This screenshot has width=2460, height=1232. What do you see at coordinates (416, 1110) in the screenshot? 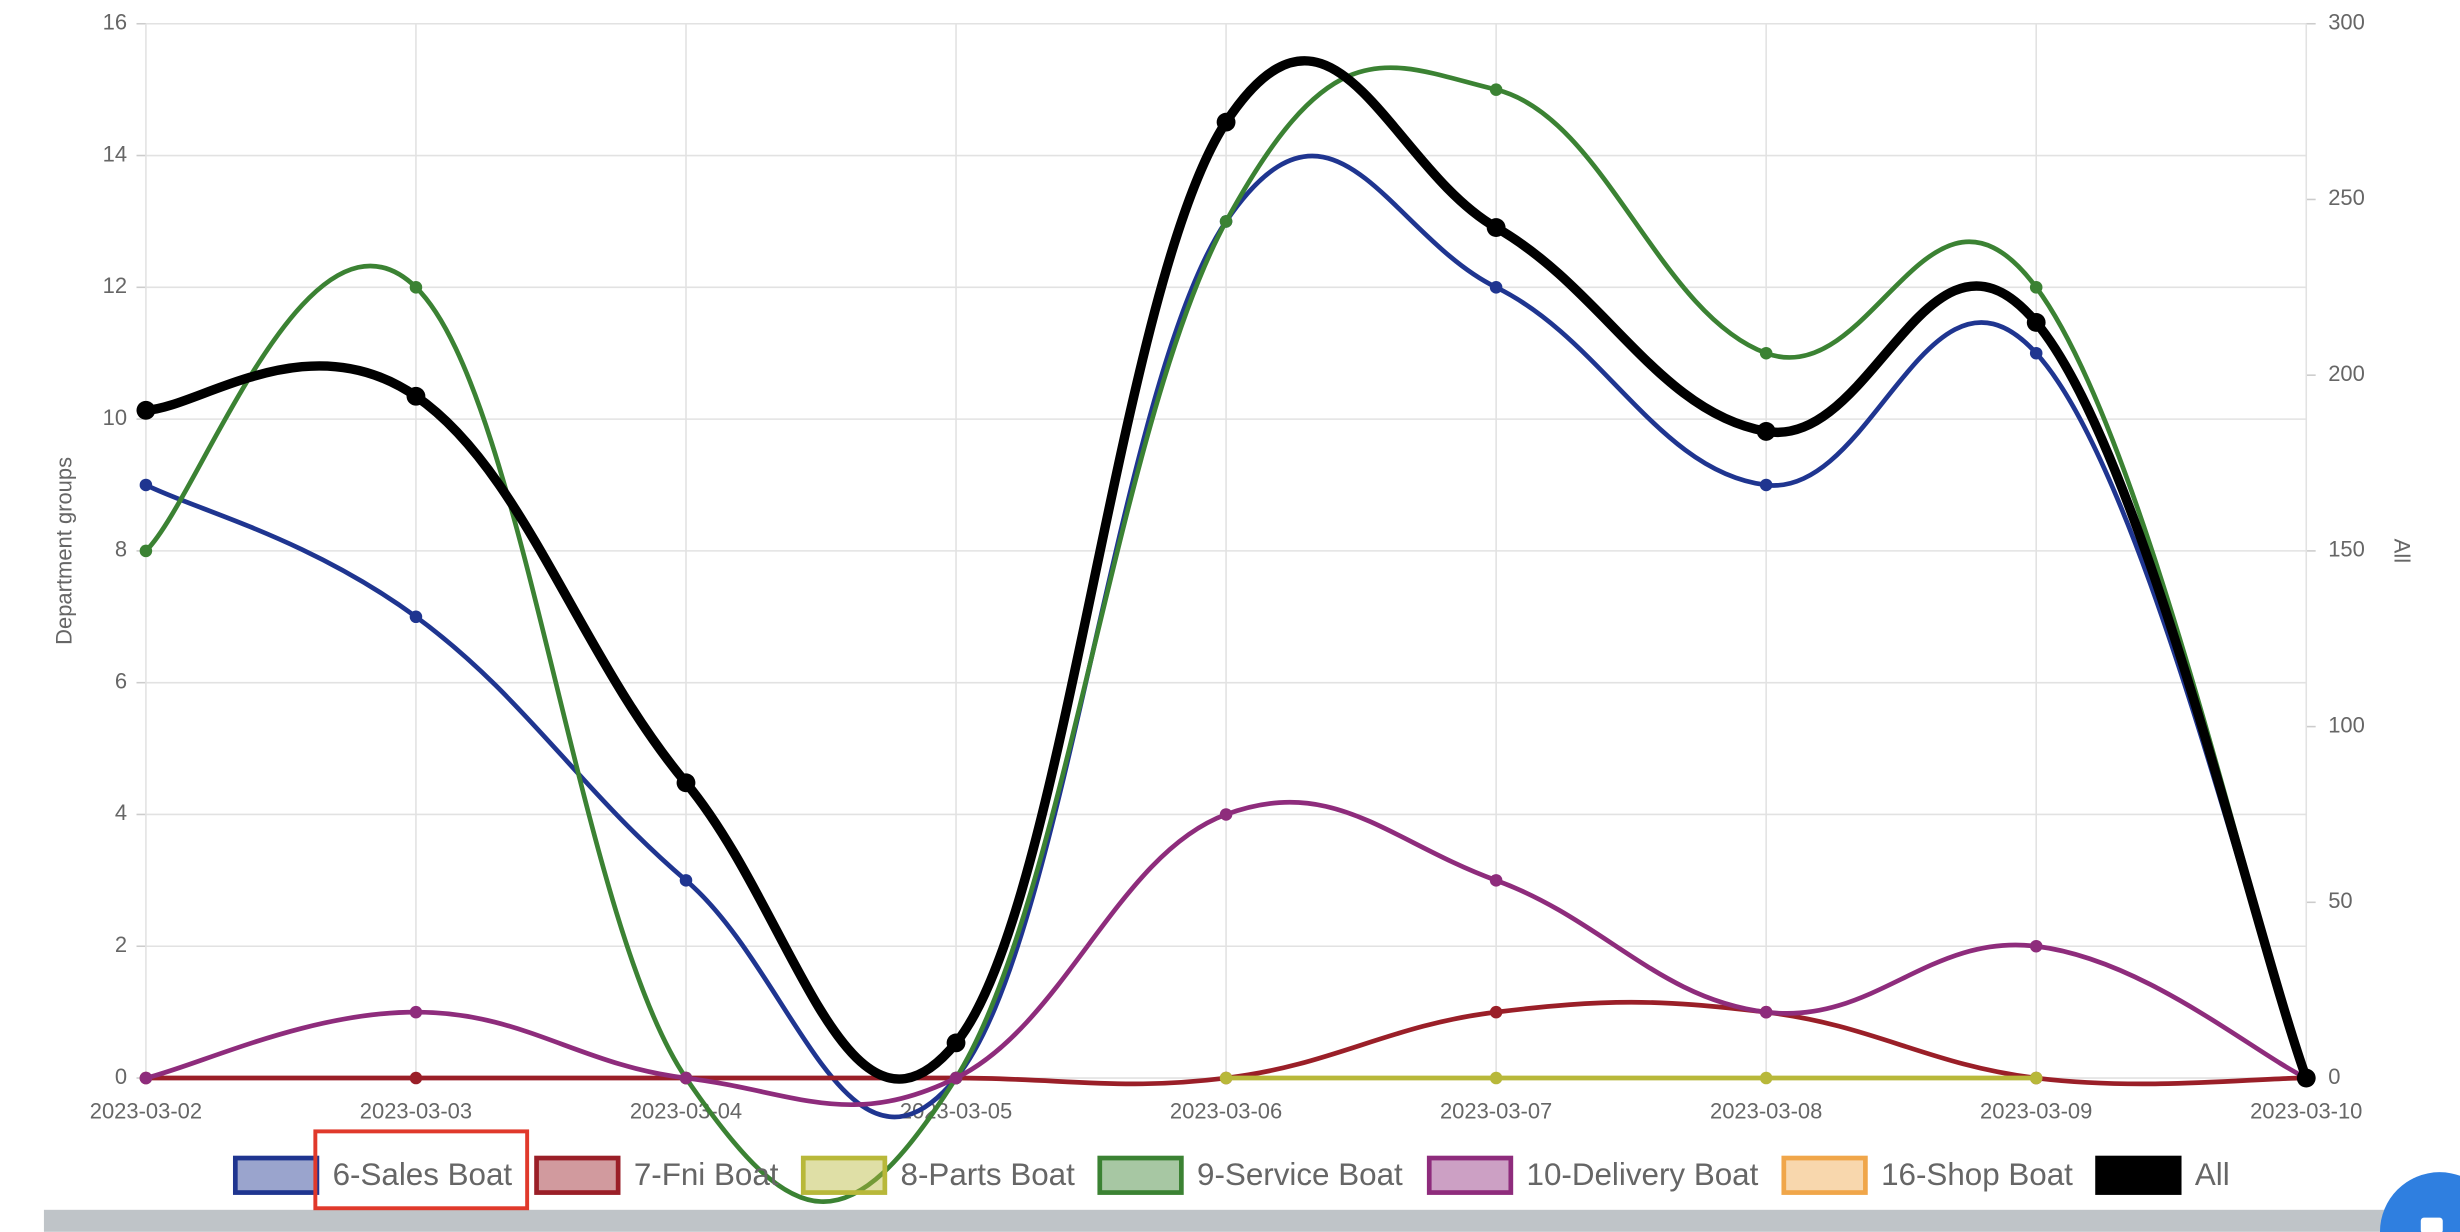
I see `x-tick-label: 2023-03-03` at bounding box center [416, 1110].